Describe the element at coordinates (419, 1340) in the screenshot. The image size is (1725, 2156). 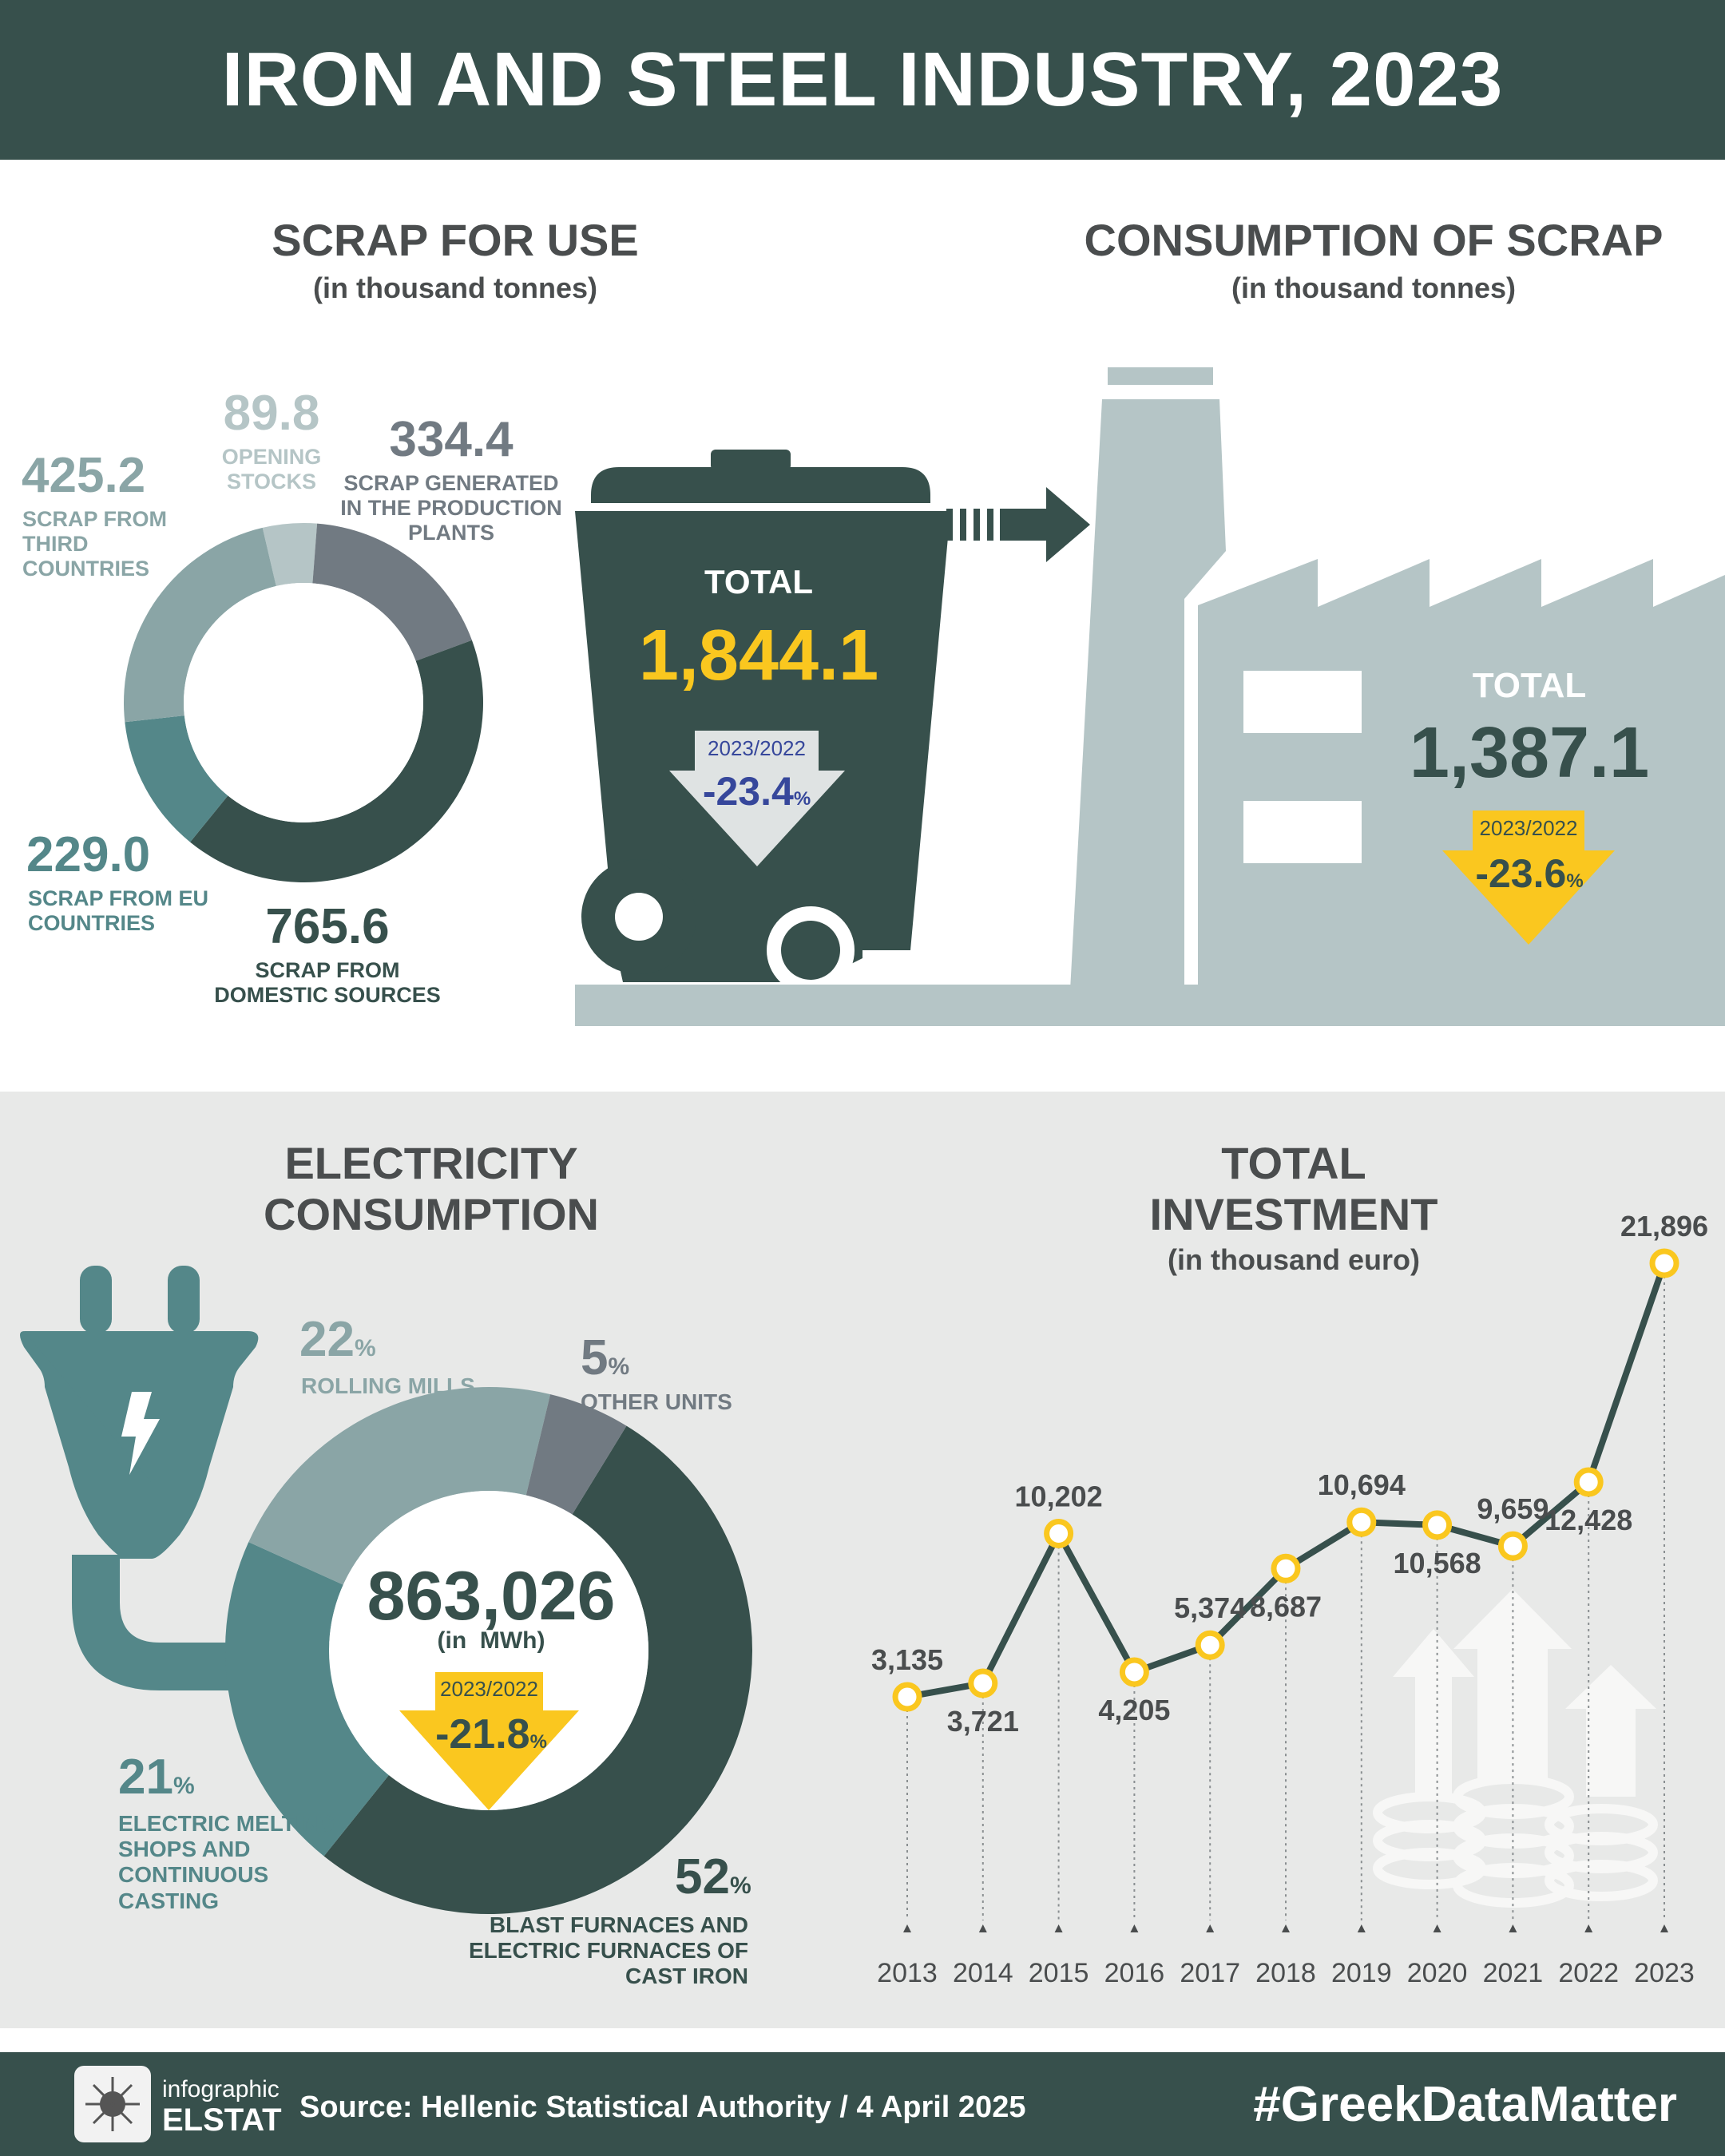
I see `rolling-mills-pct: 22%` at that location.